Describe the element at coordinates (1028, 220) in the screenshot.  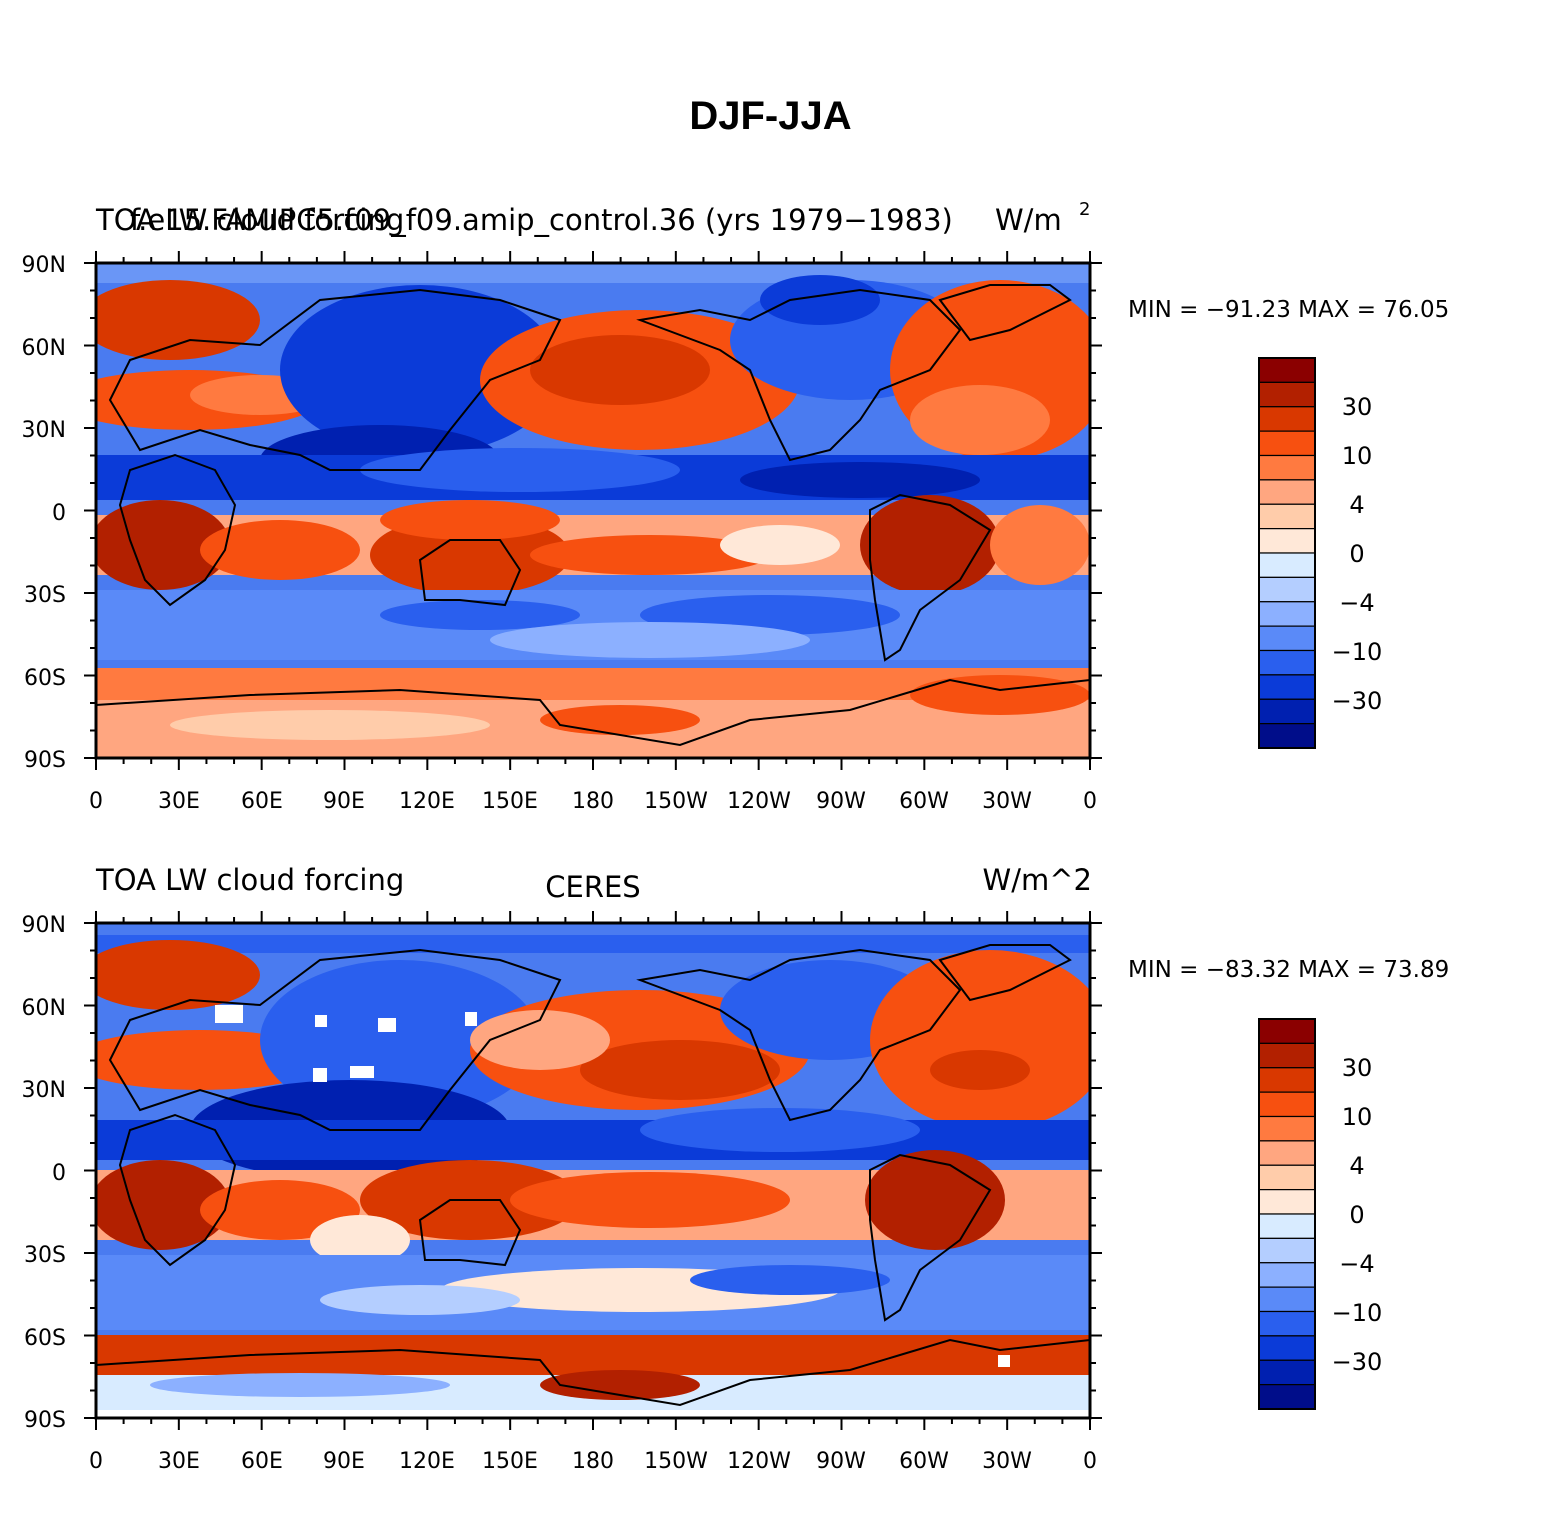
I see `panel-units: W/m` at that location.